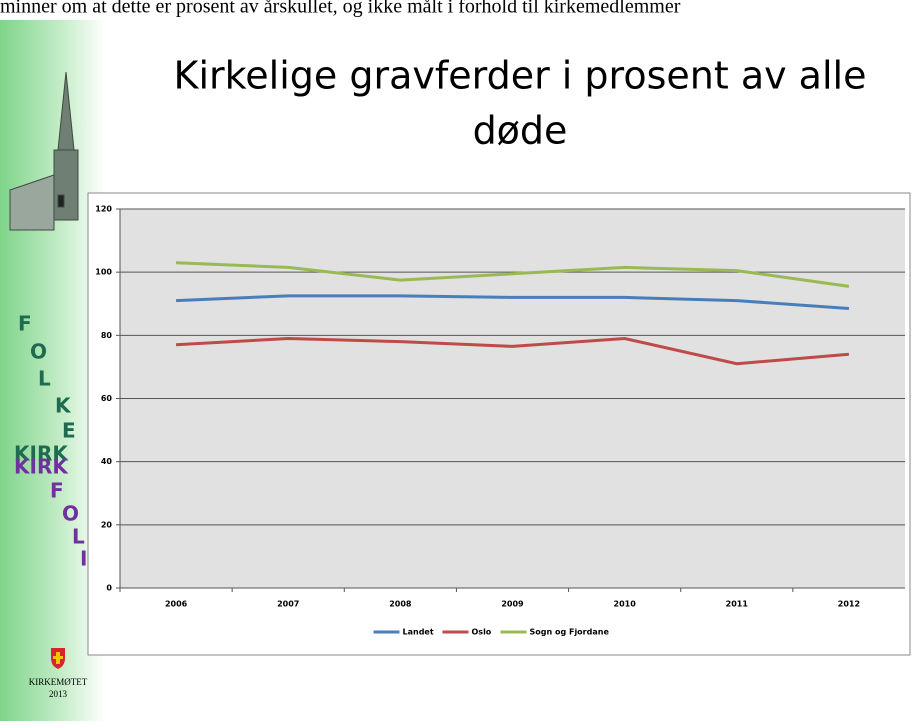 The width and height of the screenshot is (920, 725). I want to click on logo-text: 2013, so click(58, 694).